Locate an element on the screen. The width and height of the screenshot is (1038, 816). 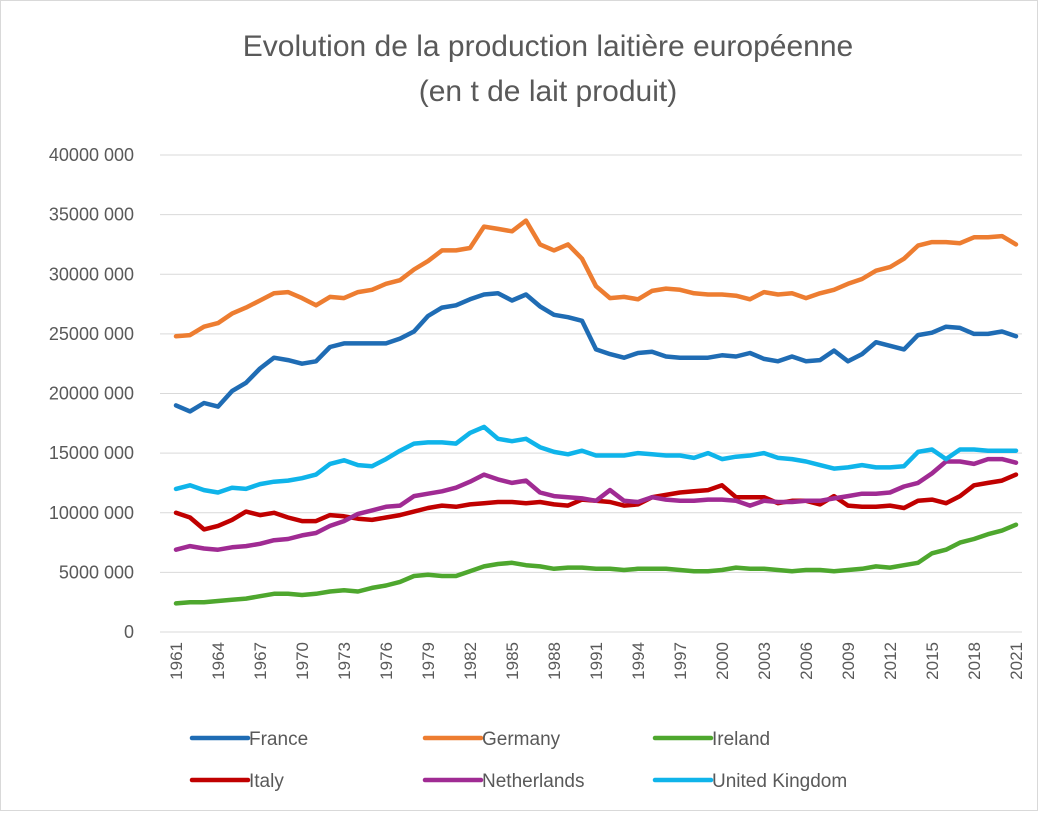
y-tick-label: 20000 000 is located at coordinates (91, 394).